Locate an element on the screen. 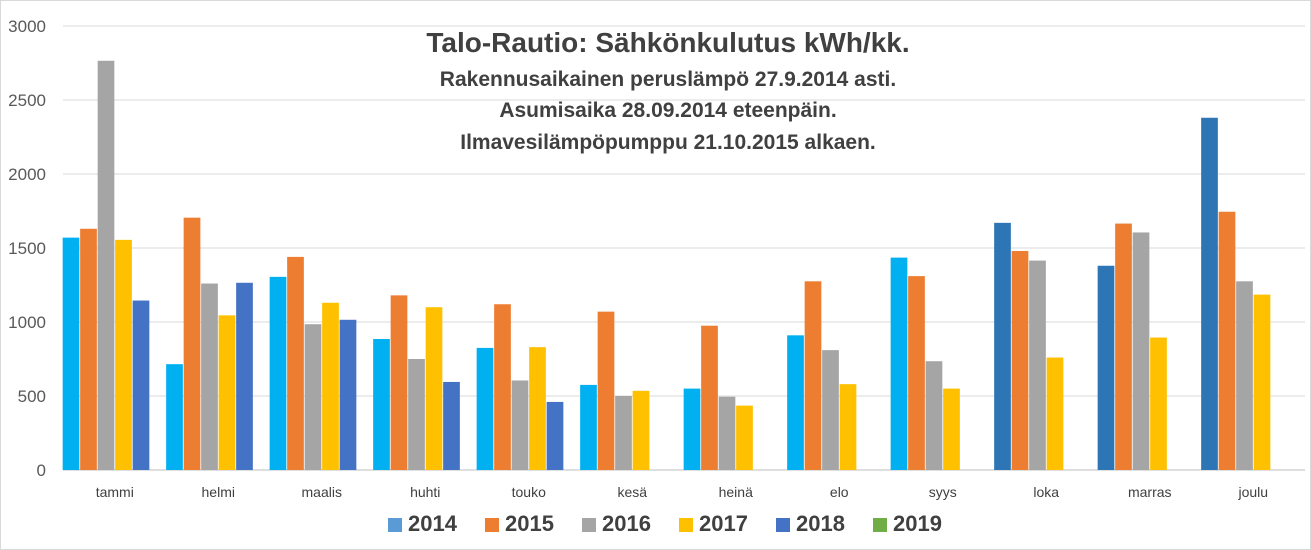 Image resolution: width=1311 pixels, height=550 pixels. bar-2015-huhti is located at coordinates (399, 382).